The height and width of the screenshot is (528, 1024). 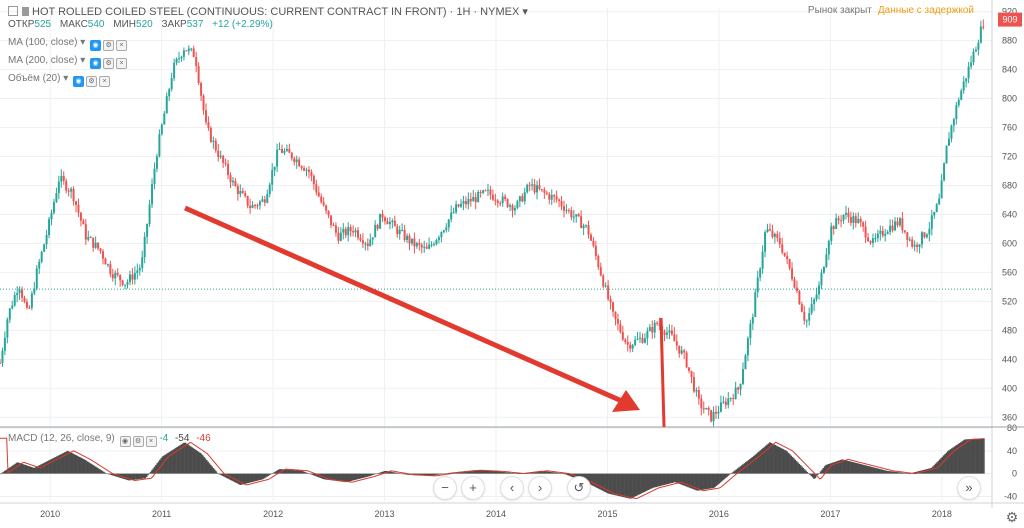 I want to click on indicator-ma200: MA (200, close) ▾ ◉ ⚙ ×, so click(x=68, y=62).